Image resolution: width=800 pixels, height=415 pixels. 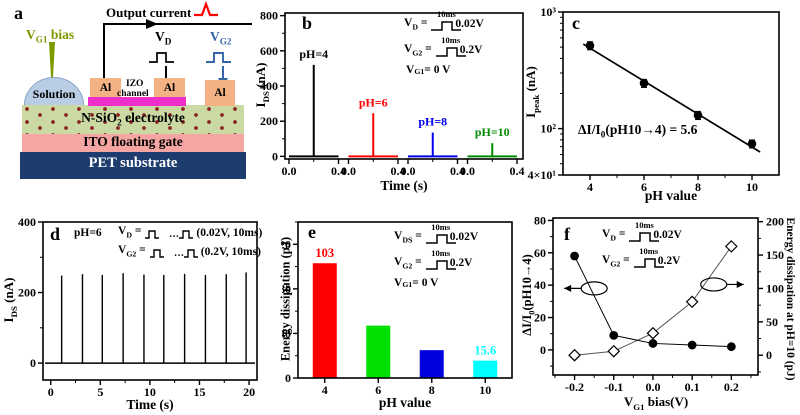 I want to click on electrolyte-layer, so click(x=133, y=119).